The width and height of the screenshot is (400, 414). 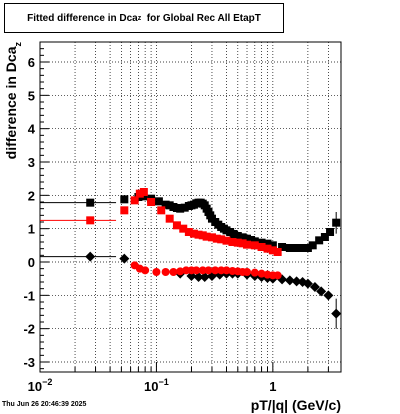 I want to click on y-tick-label: -3, so click(x=29, y=362).